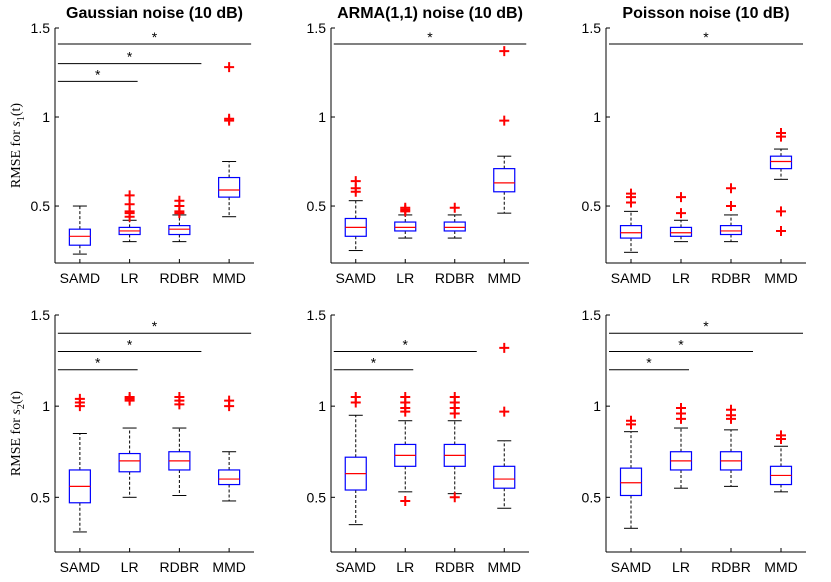 This screenshot has width=831, height=582. Describe the element at coordinates (154, 13) in the screenshot. I see `chart-title: Gaussian noise (10 dB)` at that location.